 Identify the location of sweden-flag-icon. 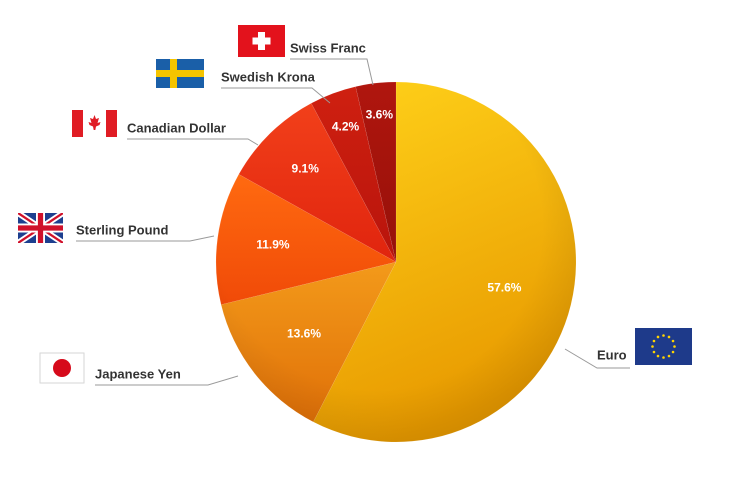
(180, 73).